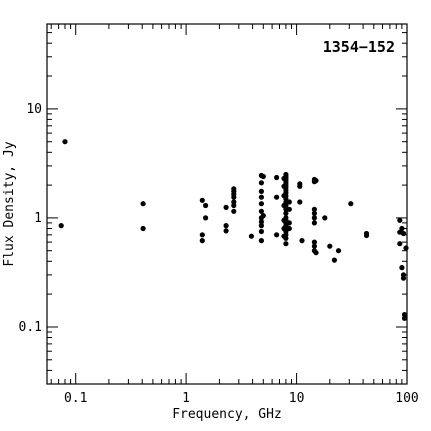 The image size is (431, 431). I want to click on x-axis-label: Frequency, GHz, so click(227, 414).